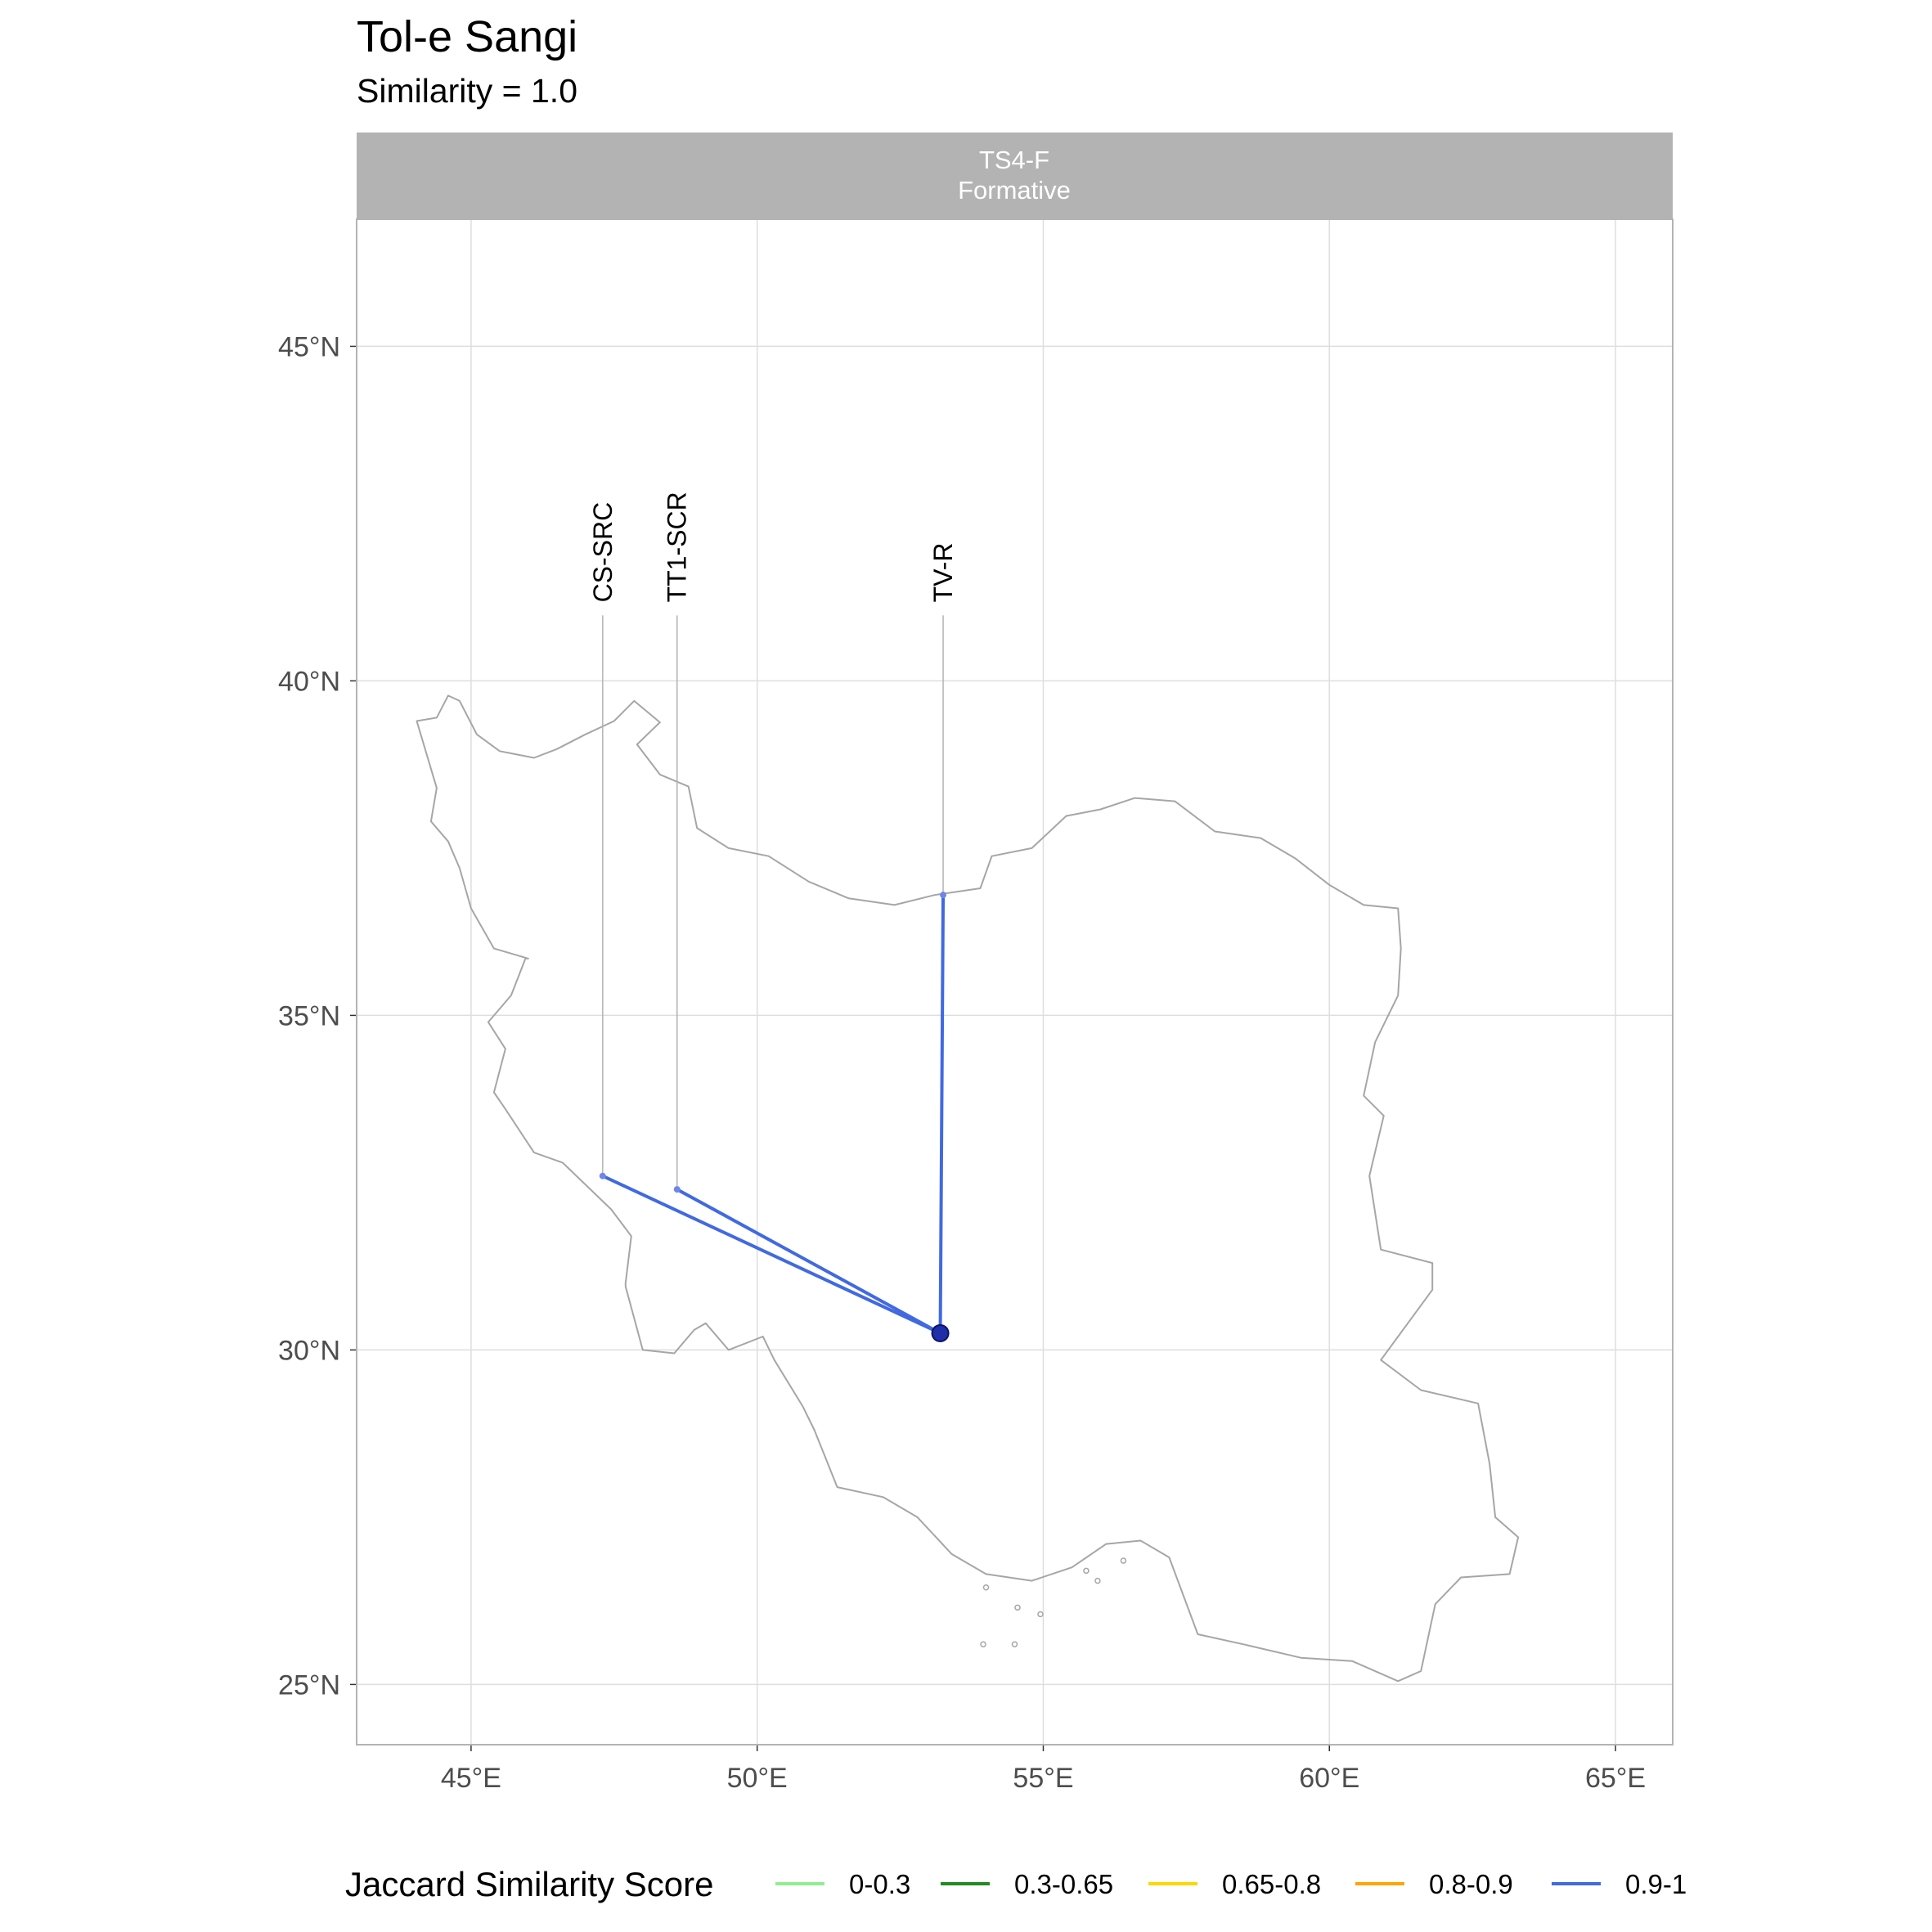  What do you see at coordinates (943, 573) in the screenshot?
I see `site-label: TV-R` at bounding box center [943, 573].